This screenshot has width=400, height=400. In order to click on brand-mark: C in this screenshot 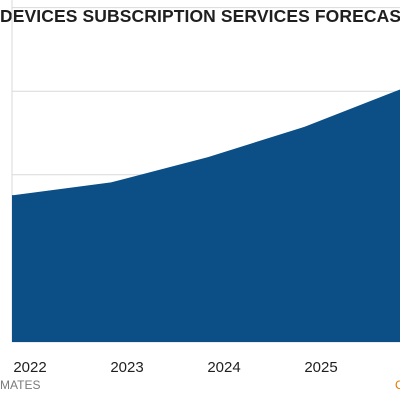, I will do `click(397, 385)`.